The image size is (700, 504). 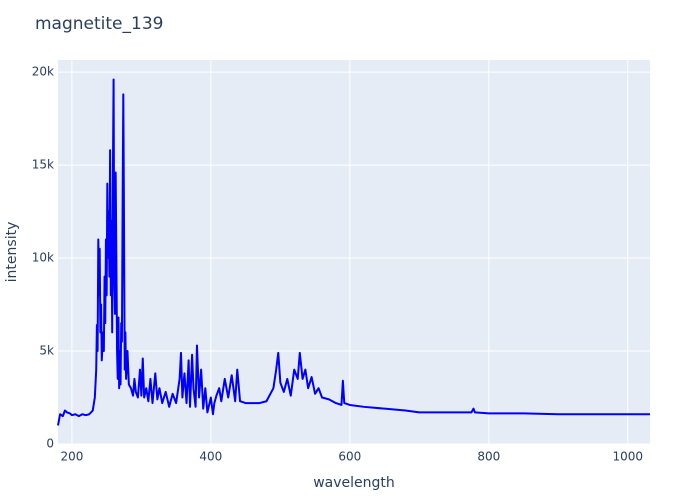 What do you see at coordinates (46, 351) in the screenshot?
I see `y-tick-label: 5k` at bounding box center [46, 351].